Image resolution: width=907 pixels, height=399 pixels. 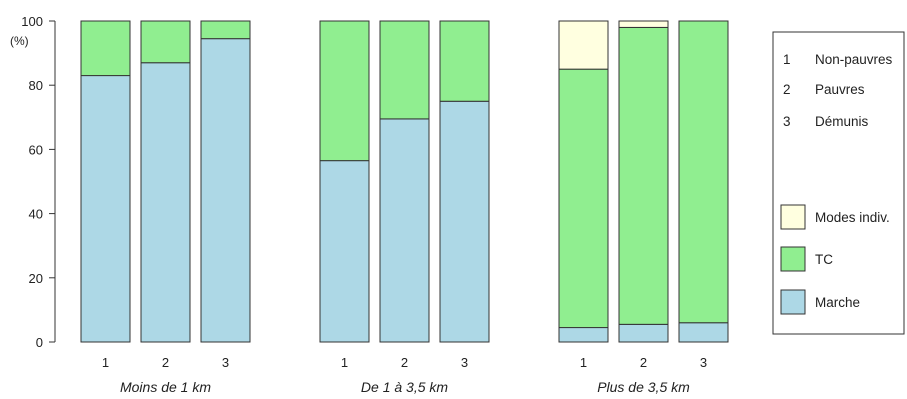 What do you see at coordinates (842, 121) in the screenshot?
I see `legend-category-label: Démunis` at bounding box center [842, 121].